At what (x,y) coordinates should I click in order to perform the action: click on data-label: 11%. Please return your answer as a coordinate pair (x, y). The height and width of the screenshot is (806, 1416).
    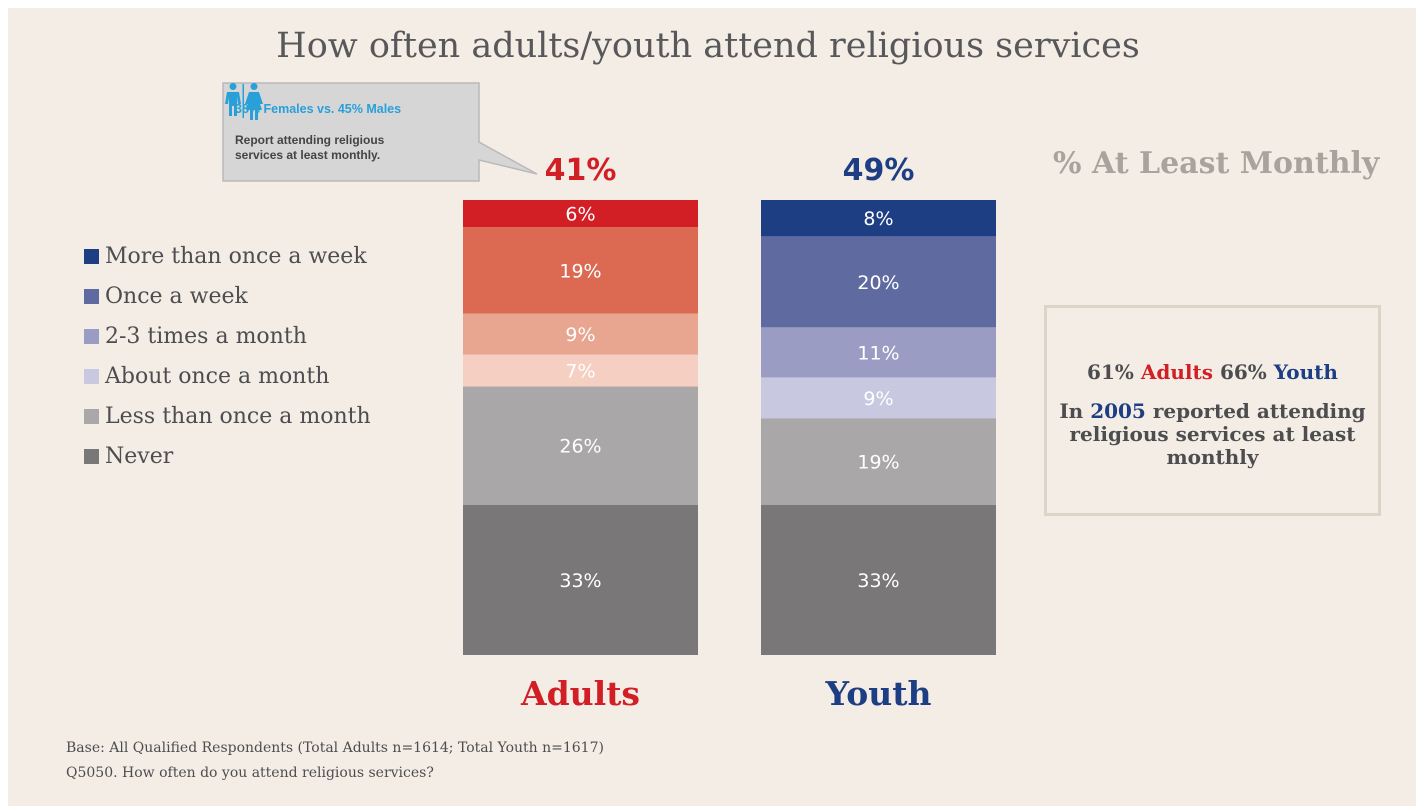
    Looking at the image, I should click on (878, 353).